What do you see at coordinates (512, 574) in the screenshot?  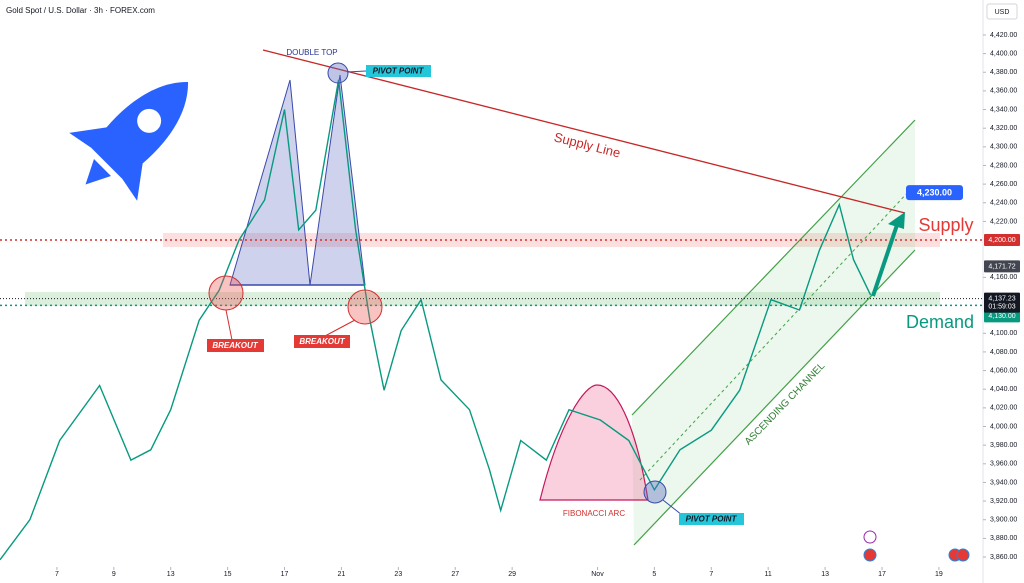 I see `x-tick-label: 29` at bounding box center [512, 574].